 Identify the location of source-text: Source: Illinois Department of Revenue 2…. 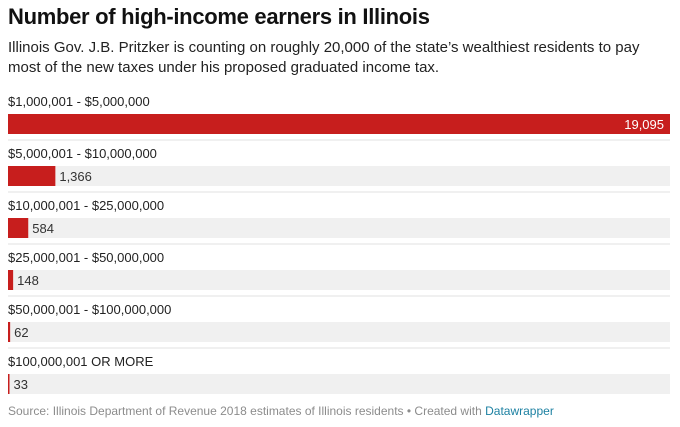
(247, 411).